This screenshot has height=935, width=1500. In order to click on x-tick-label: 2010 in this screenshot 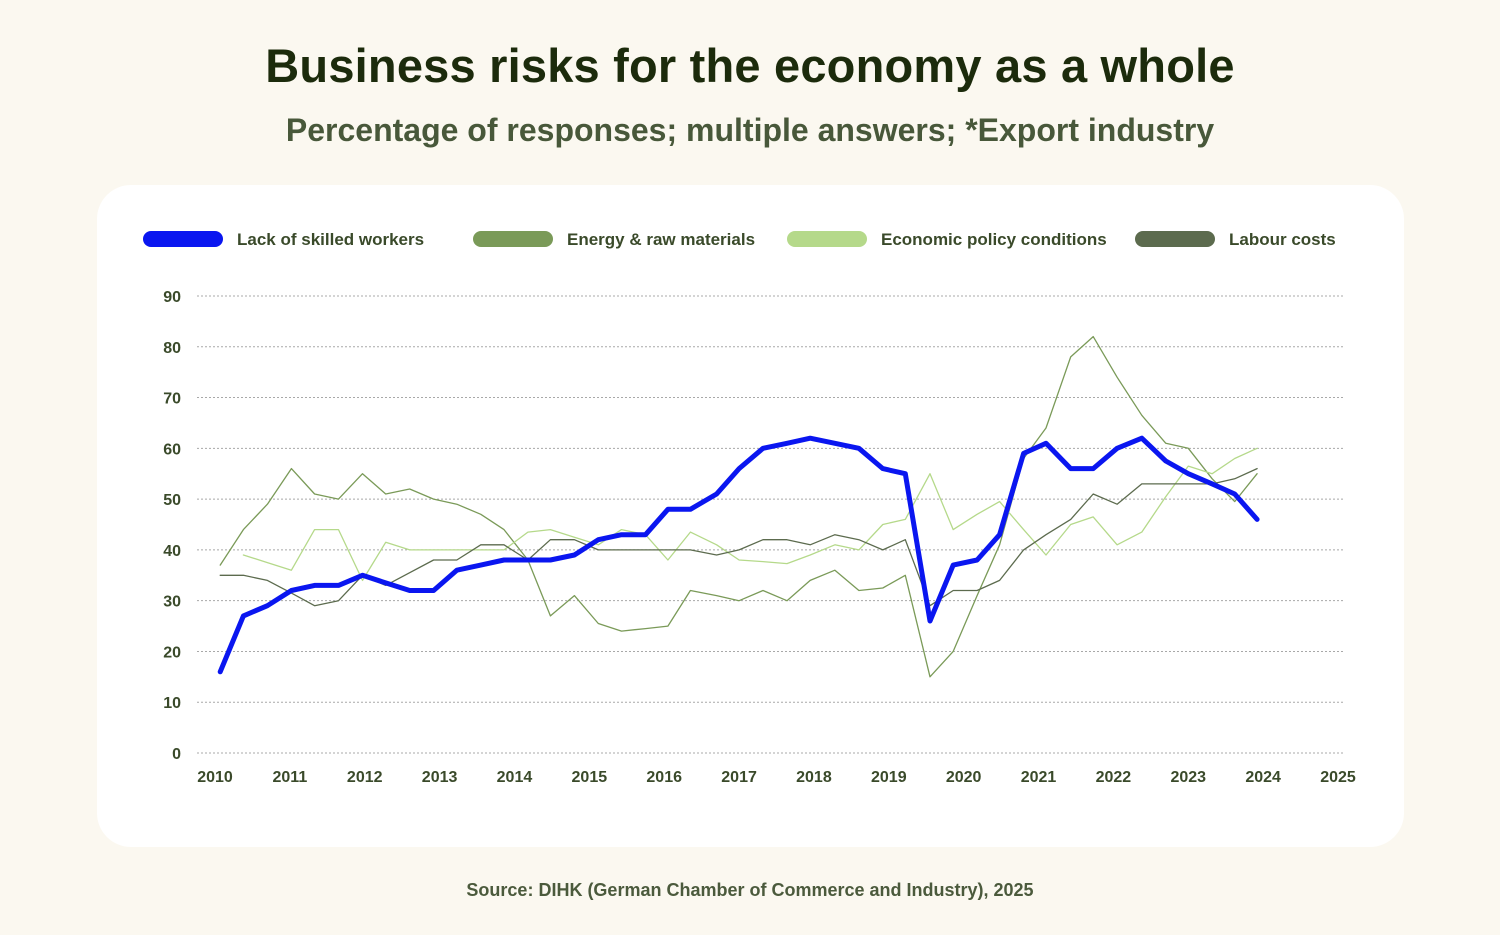, I will do `click(215, 777)`.